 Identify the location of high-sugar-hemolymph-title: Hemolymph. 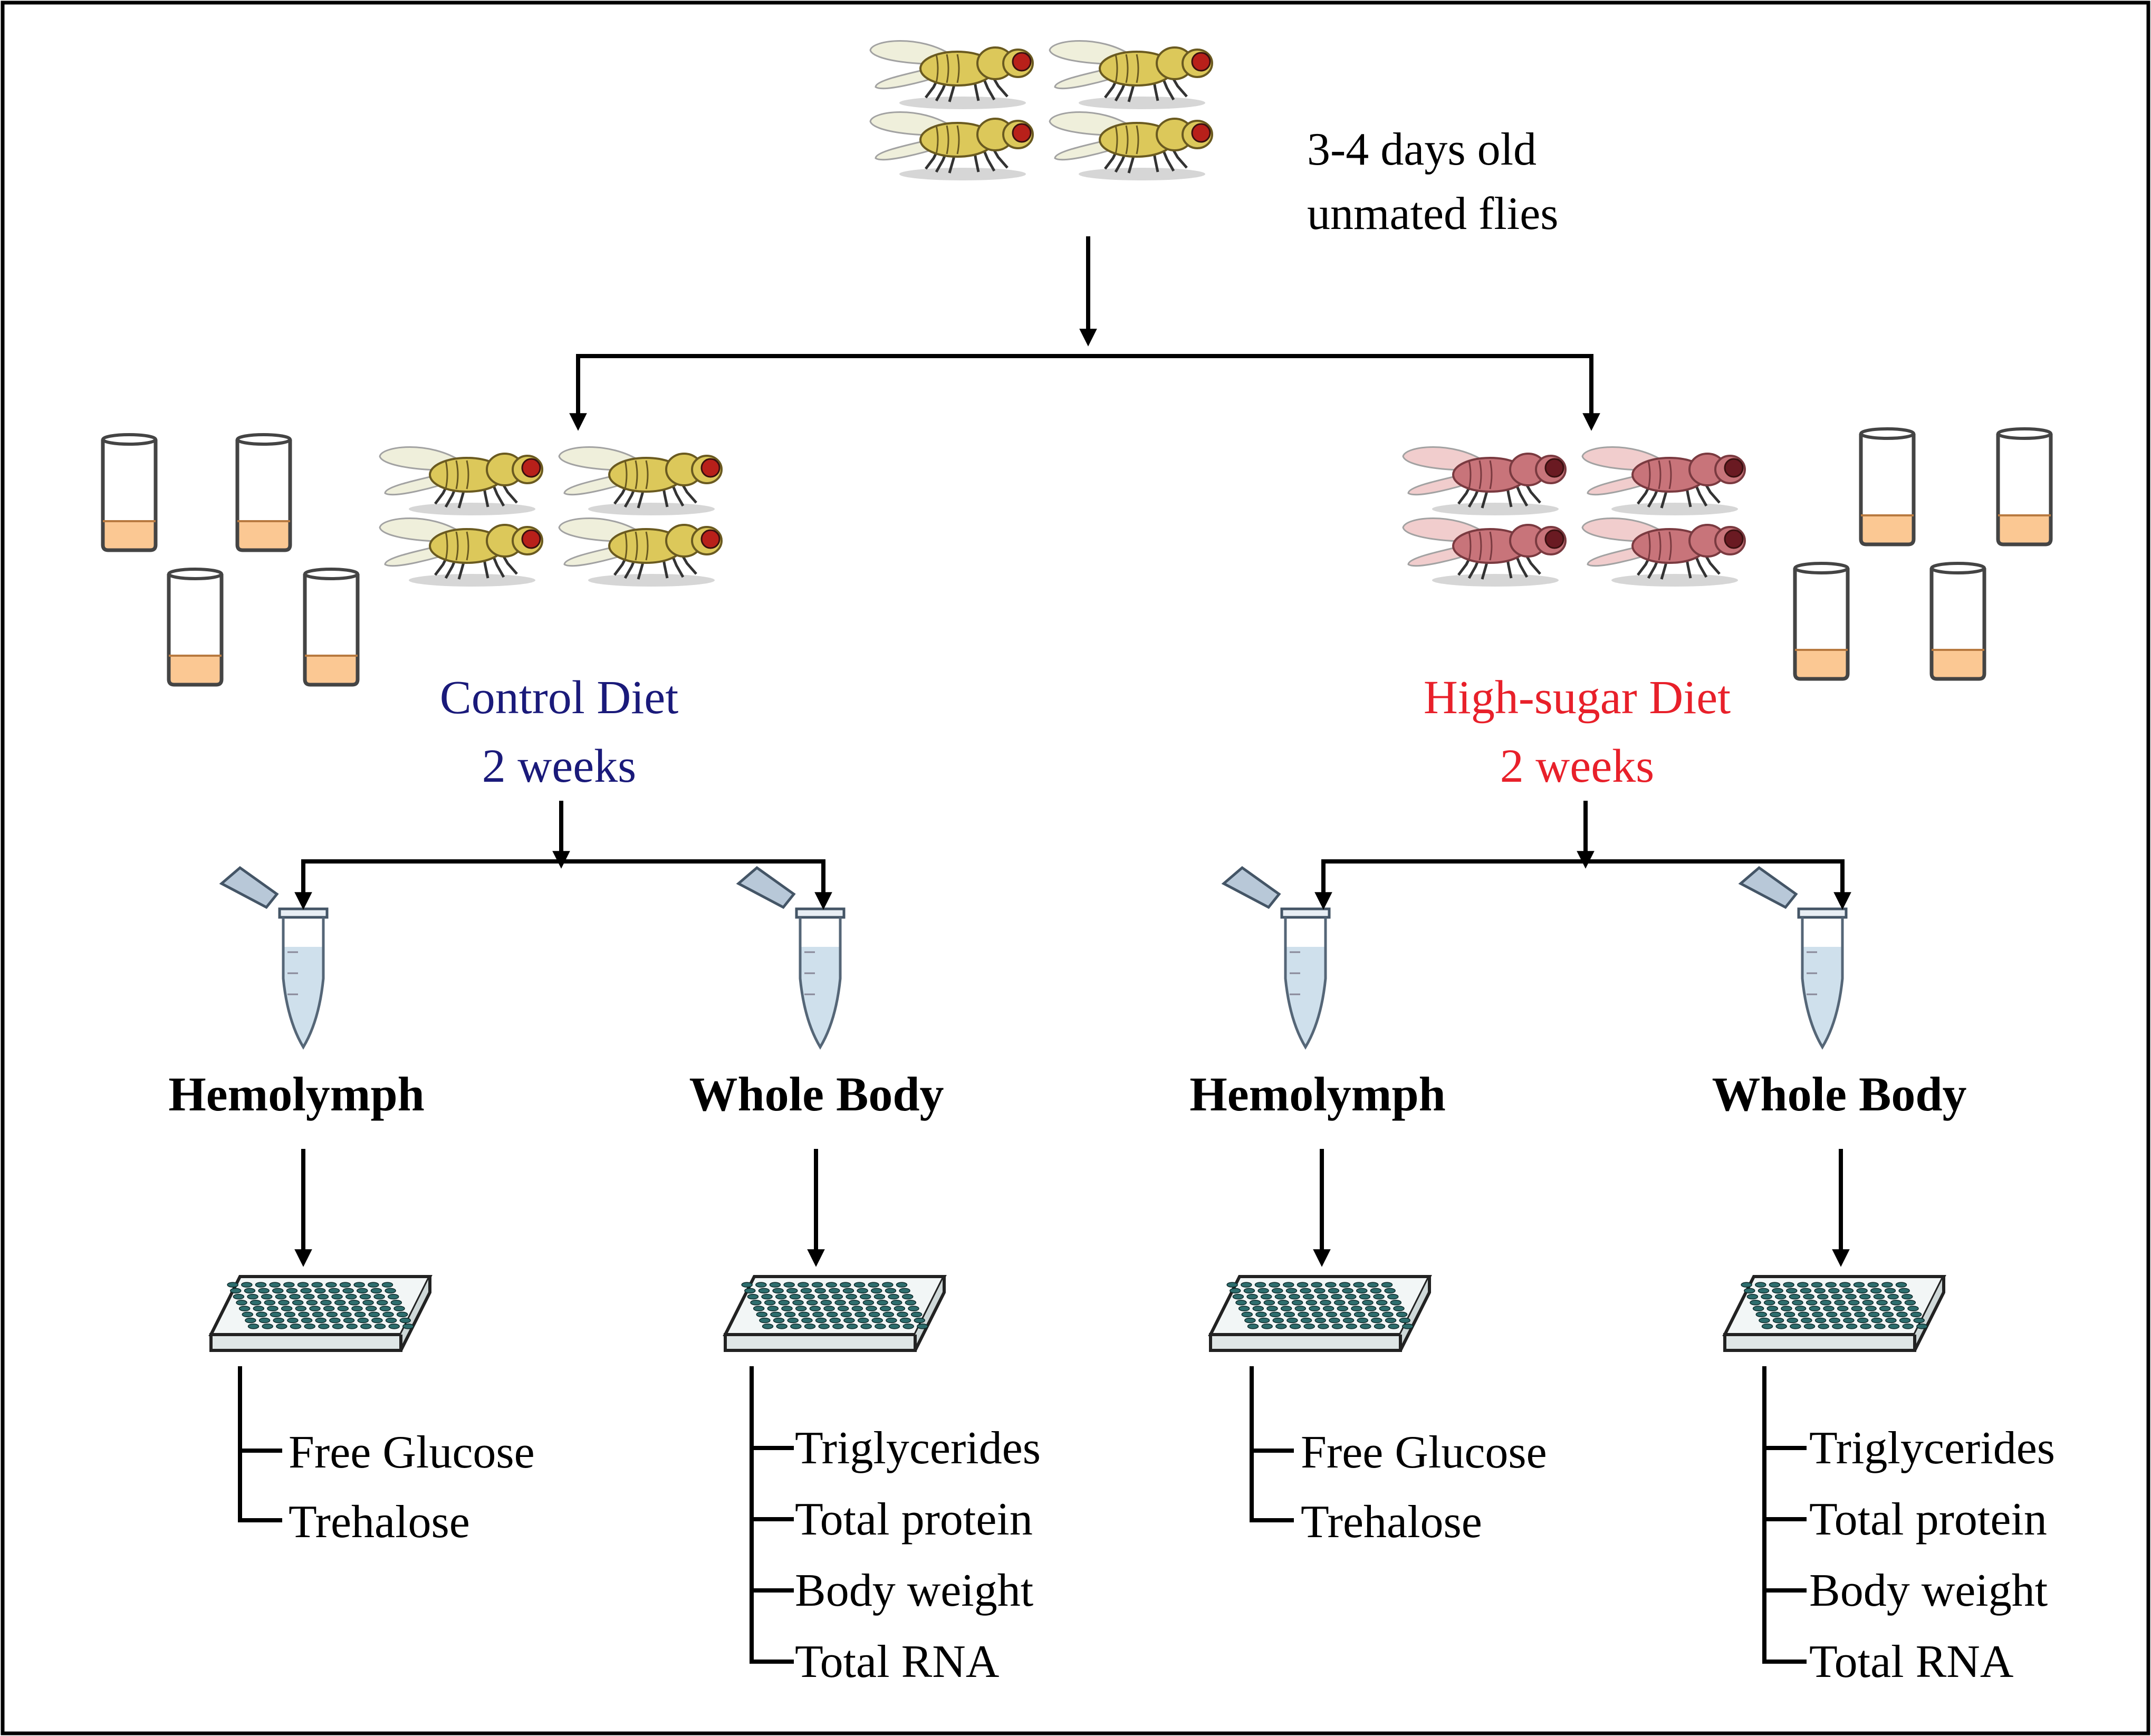
(1317, 1094).